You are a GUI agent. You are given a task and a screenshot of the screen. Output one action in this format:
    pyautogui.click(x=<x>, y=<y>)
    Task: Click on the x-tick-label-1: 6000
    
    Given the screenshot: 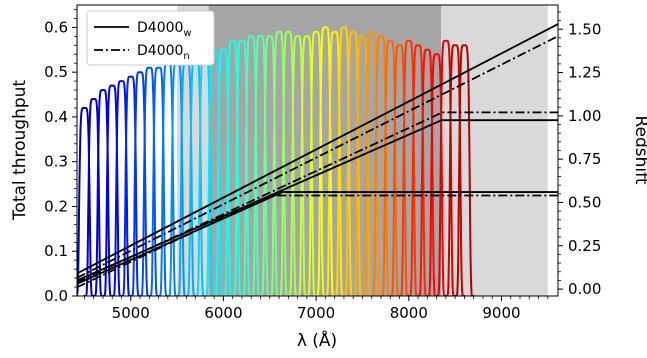 What is the action you would take?
    pyautogui.click(x=223, y=313)
    